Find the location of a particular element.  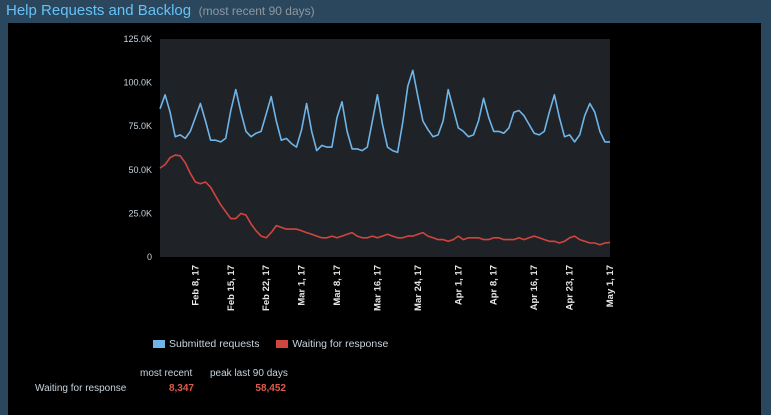

legend-swatch-waiting is located at coordinates (282, 344).